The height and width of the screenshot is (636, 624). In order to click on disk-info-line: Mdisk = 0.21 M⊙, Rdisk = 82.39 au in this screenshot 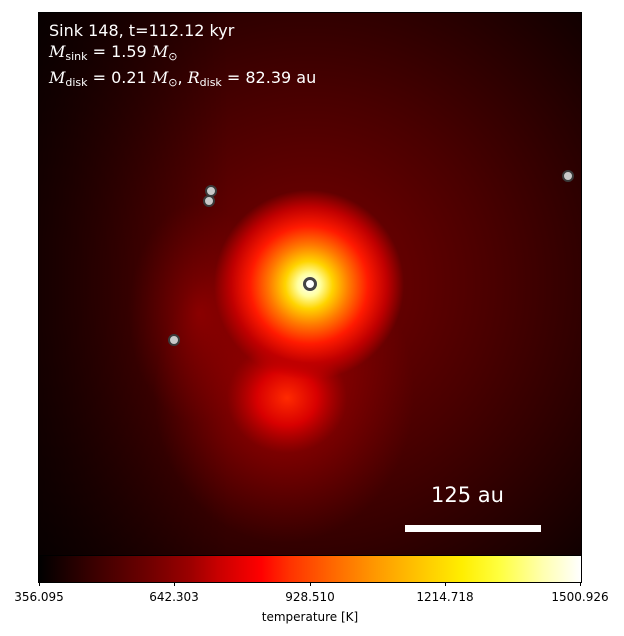, I will do `click(183, 78)`.